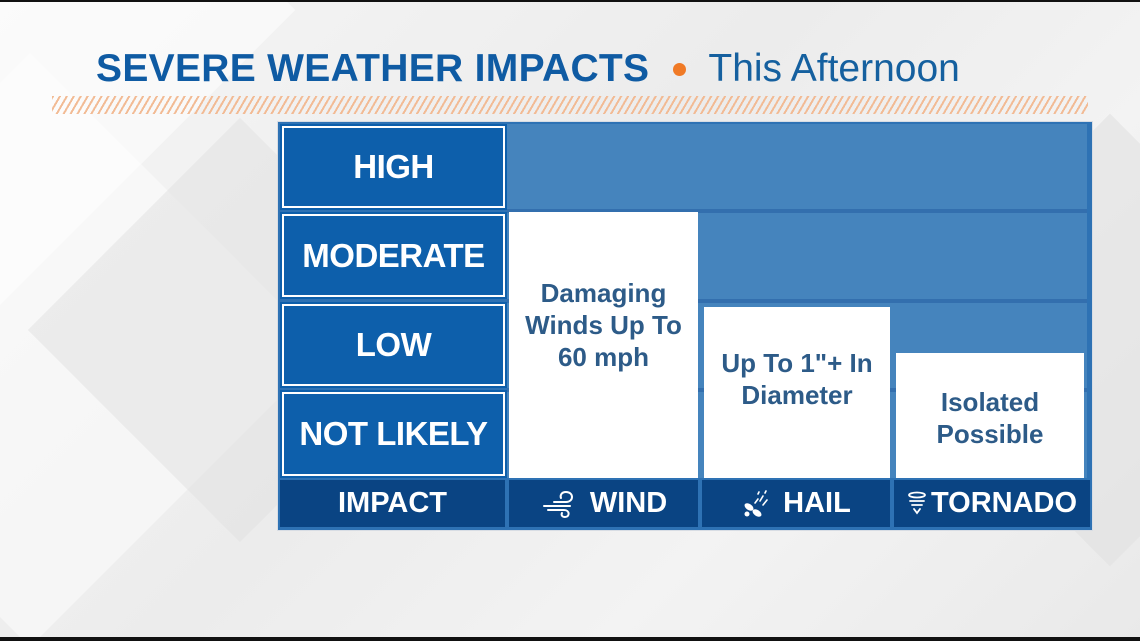 Image resolution: width=1140 pixels, height=641 pixels. Describe the element at coordinates (373, 68) in the screenshot. I see `title-main: SEVERE WEATHER IMPACTS` at that location.